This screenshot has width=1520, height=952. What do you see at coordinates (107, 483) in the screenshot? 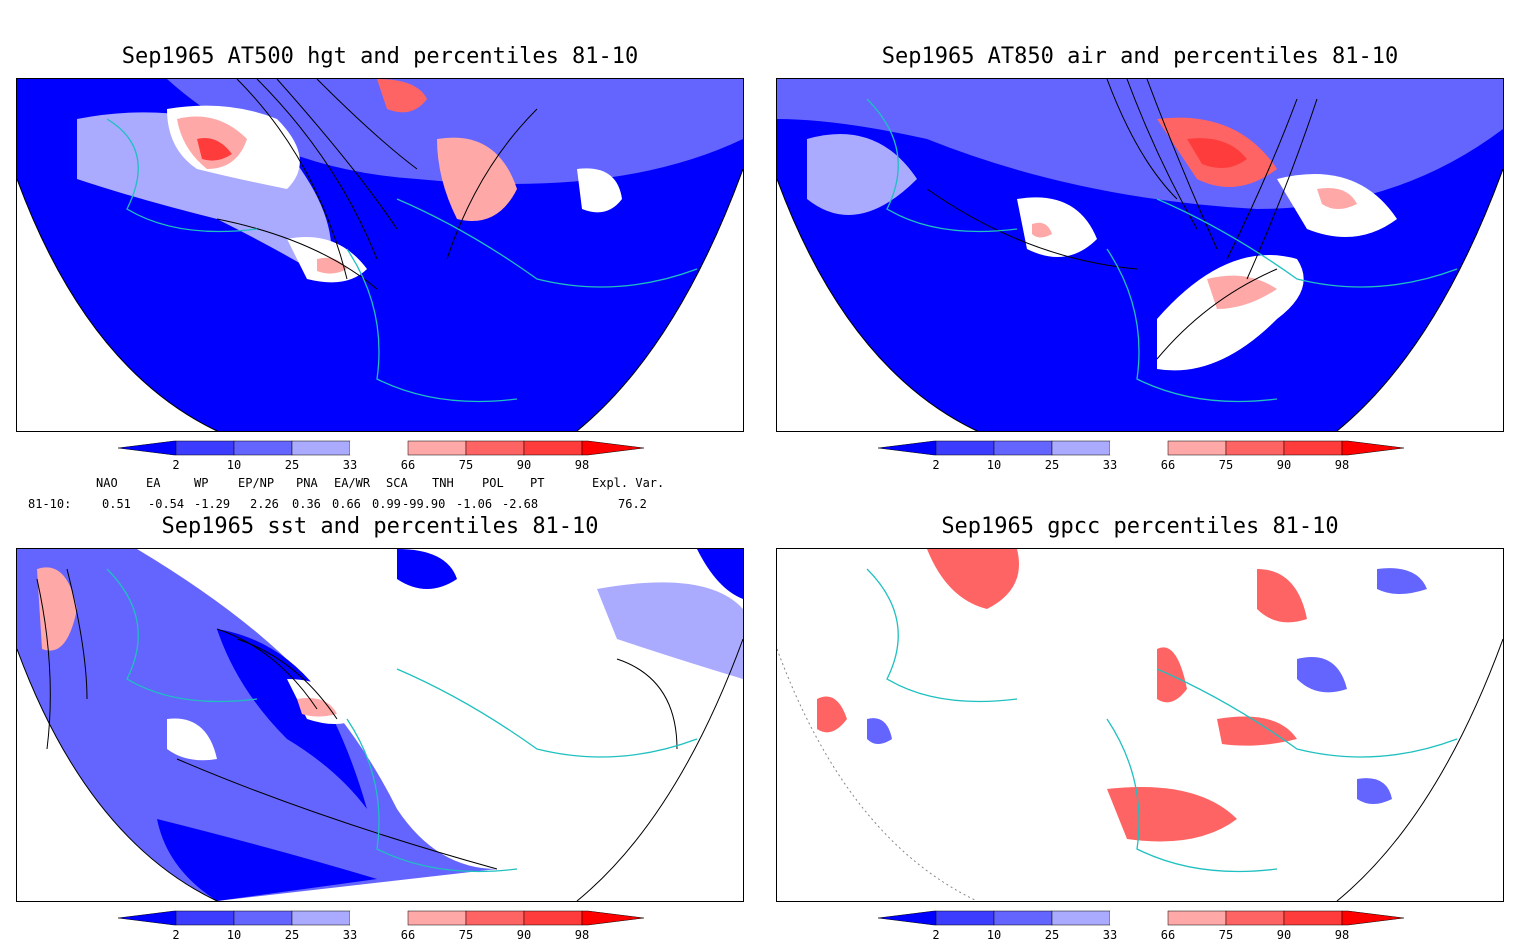
I see `index-name: NAO` at bounding box center [107, 483].